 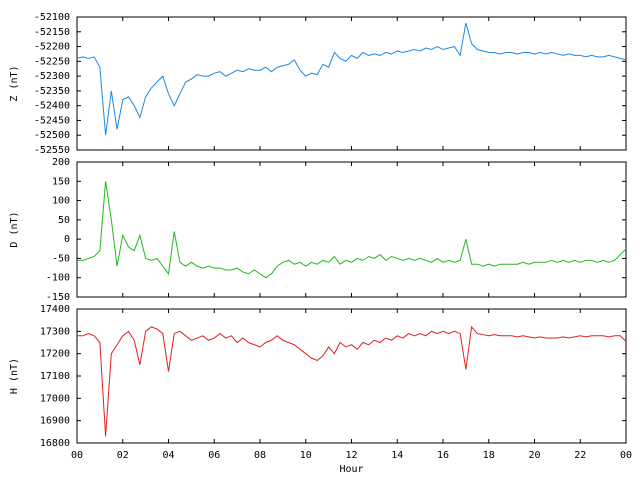 What do you see at coordinates (123, 455) in the screenshot?
I see `x-tick-label: 02` at bounding box center [123, 455].